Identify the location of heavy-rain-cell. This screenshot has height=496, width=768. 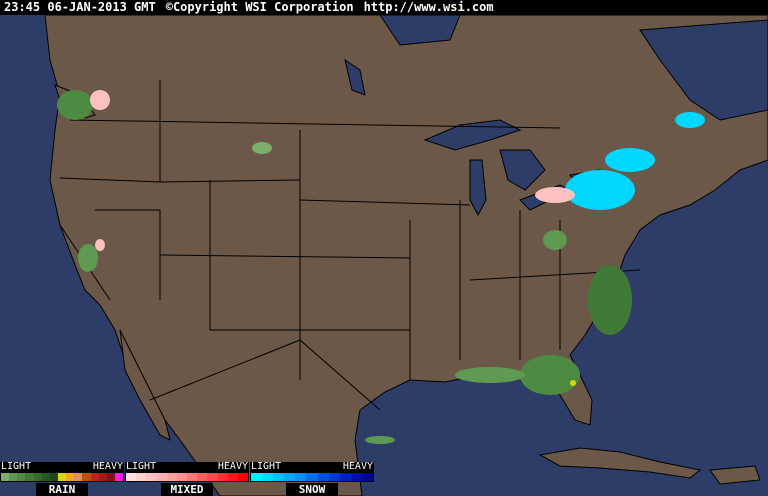
(573, 383).